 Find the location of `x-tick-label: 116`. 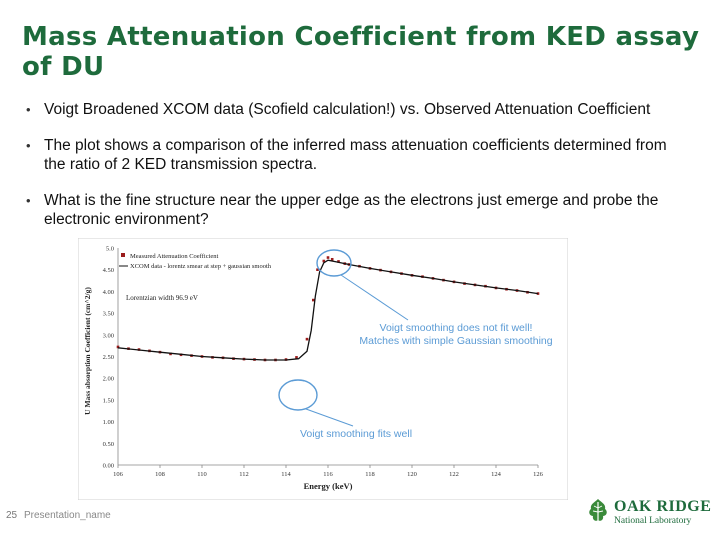

x-tick-label: 116 is located at coordinates (328, 474).